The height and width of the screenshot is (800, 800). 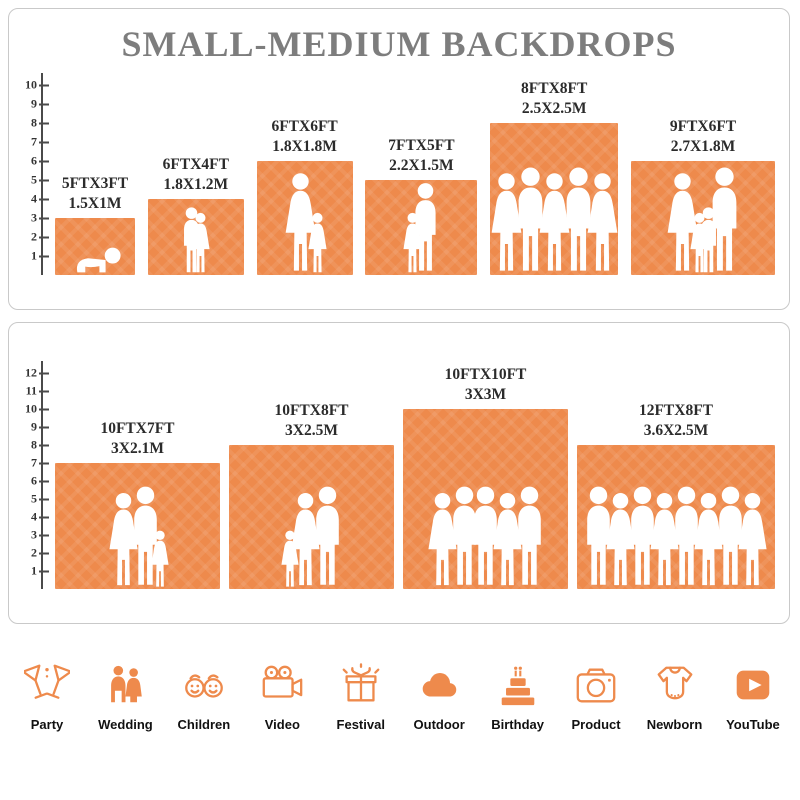 I want to click on size-label-ft: 10FTX8FT, so click(x=311, y=411).